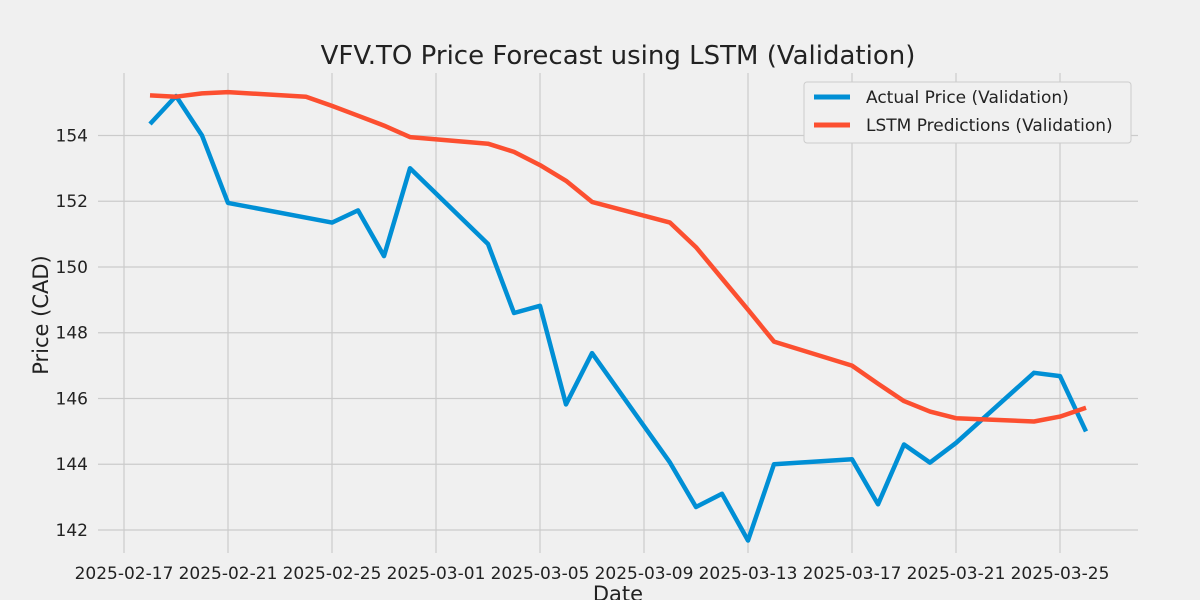 The height and width of the screenshot is (600, 1200). What do you see at coordinates (72, 531) in the screenshot?
I see `y-tick-label: 142` at bounding box center [72, 531].